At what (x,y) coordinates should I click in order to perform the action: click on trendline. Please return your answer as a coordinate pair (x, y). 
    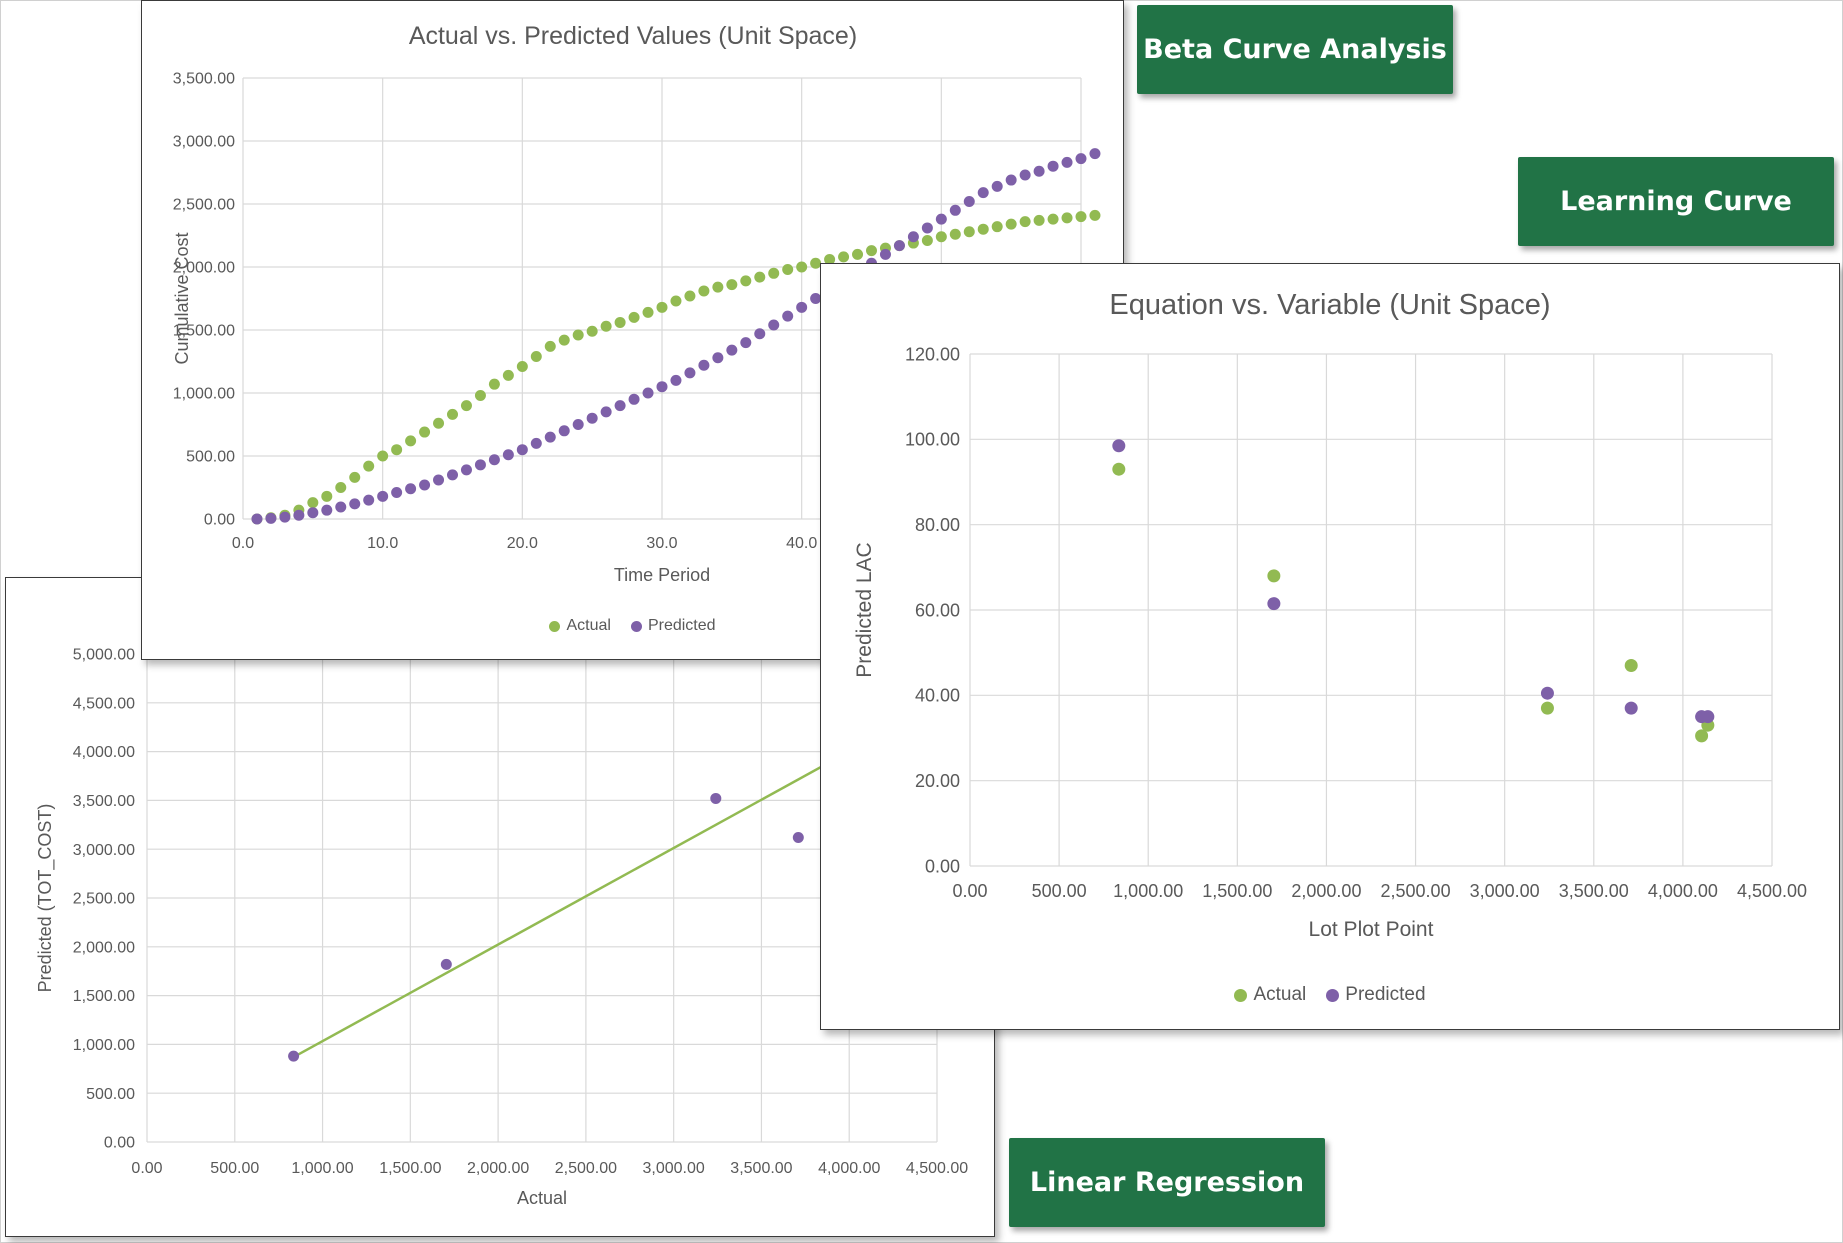
    Looking at the image, I should click on (583, 897).